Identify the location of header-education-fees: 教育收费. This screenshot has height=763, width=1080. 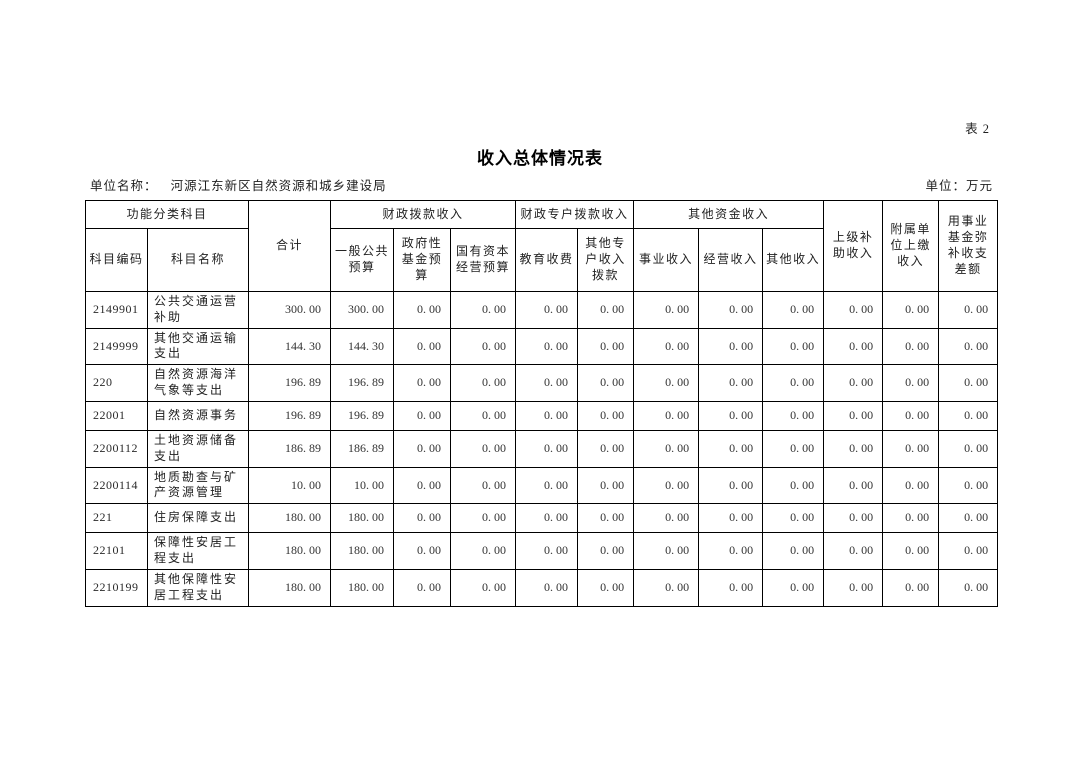
(547, 260).